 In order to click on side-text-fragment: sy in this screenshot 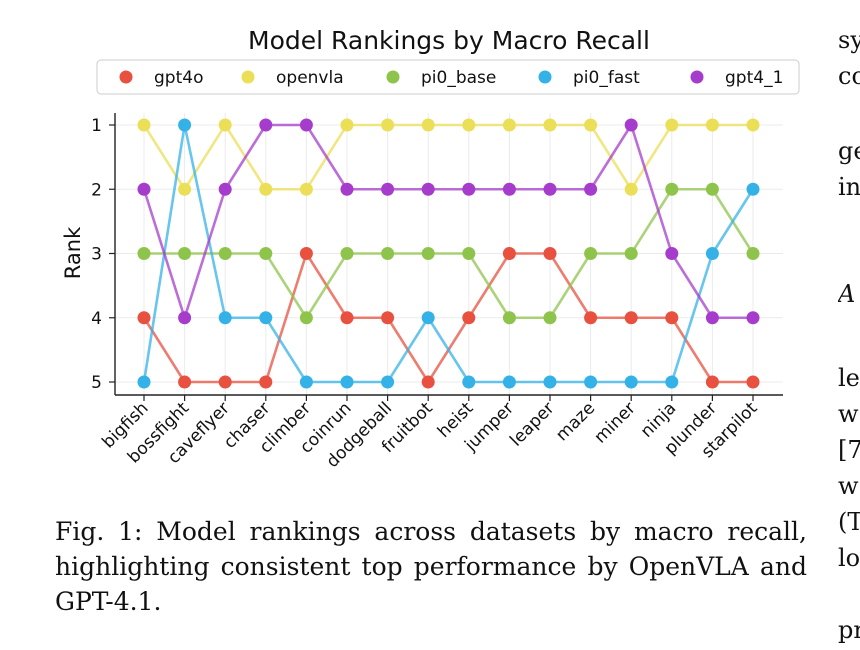, I will do `click(849, 40)`.